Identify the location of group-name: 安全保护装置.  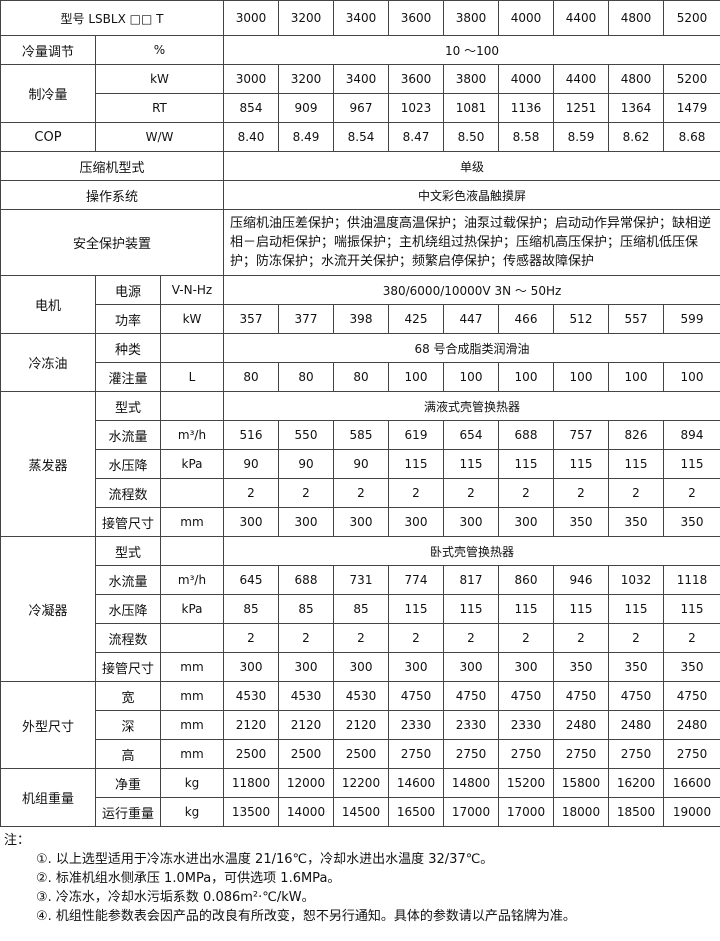
(112, 242).